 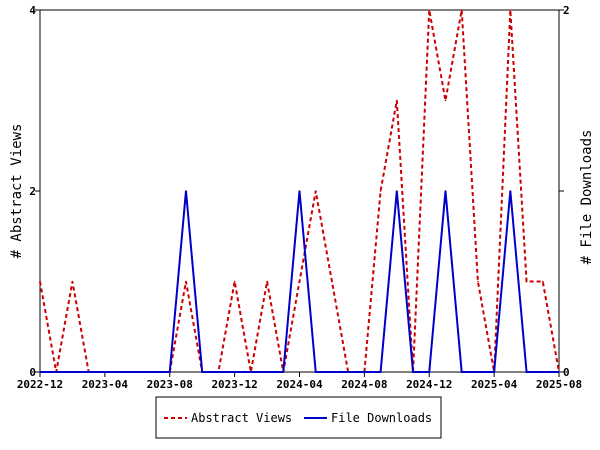 What do you see at coordinates (566, 10) in the screenshot?
I see `y-right-tick-label: 2` at bounding box center [566, 10].